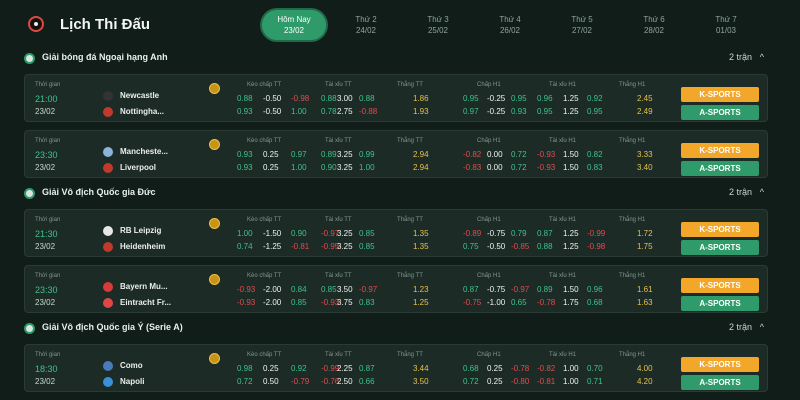 This screenshot has height=400, width=800. I want to click on tab-friday: Thứ 6 28/02, so click(654, 25).